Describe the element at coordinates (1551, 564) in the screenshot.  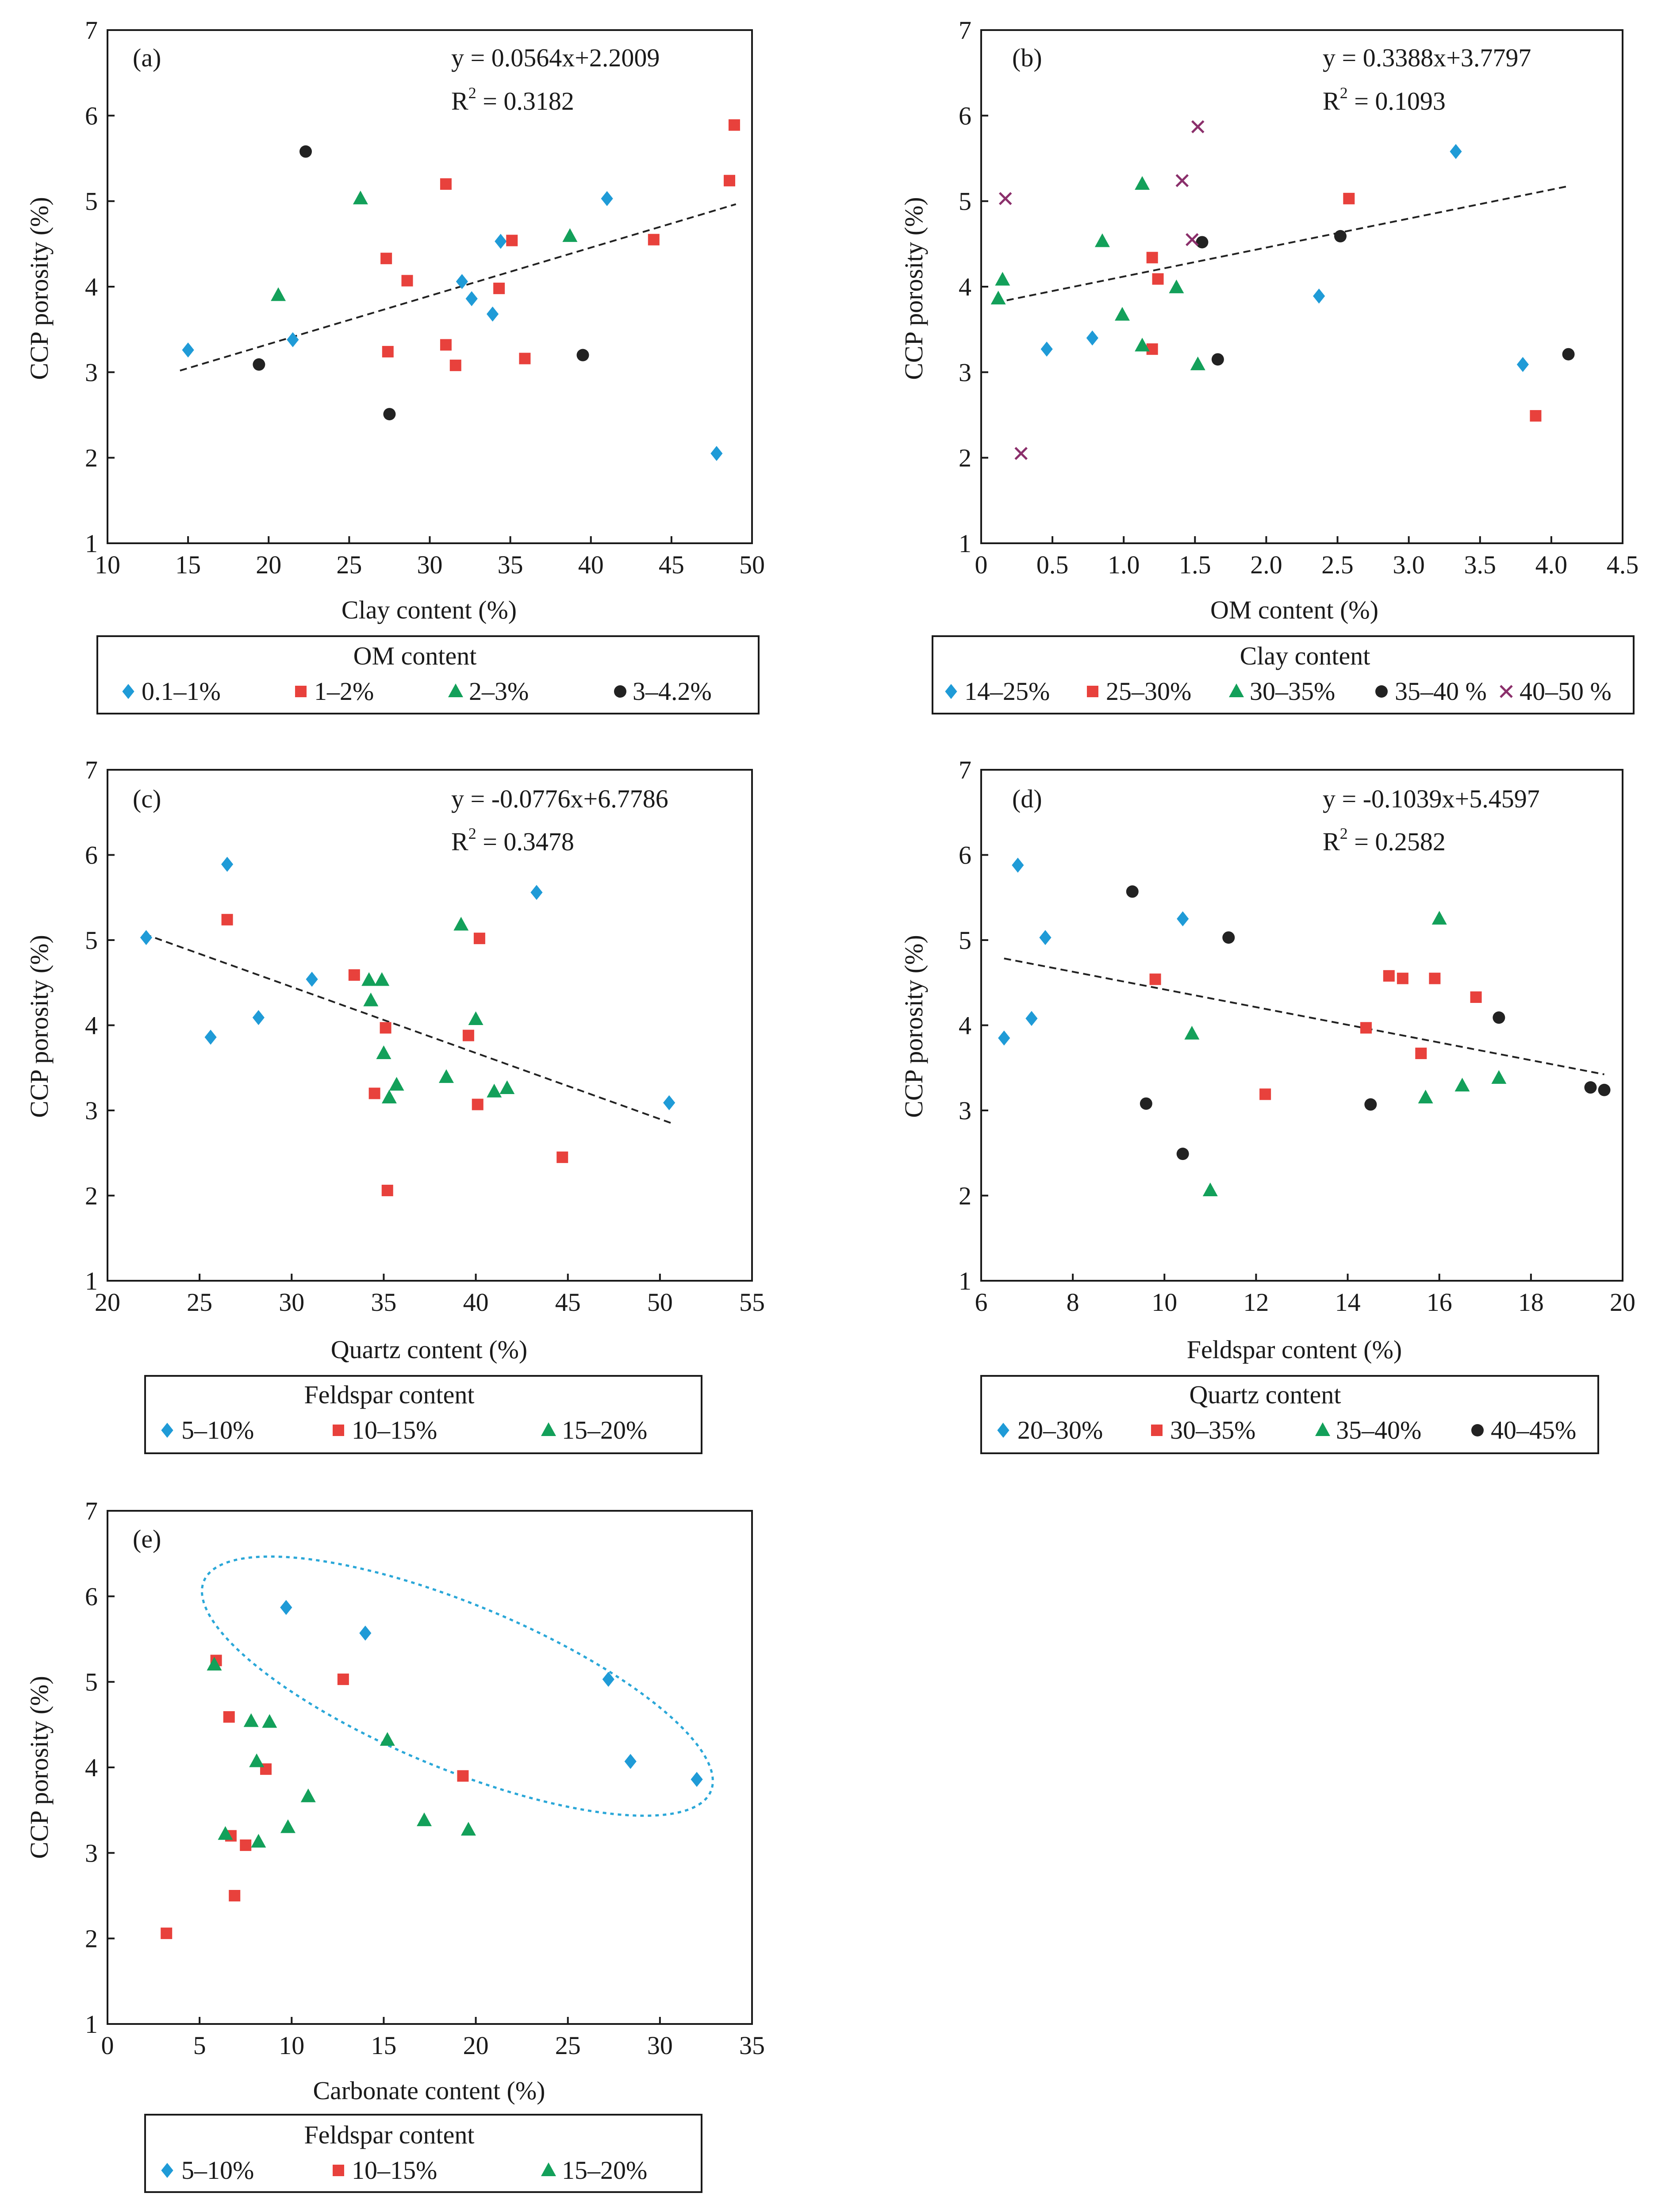
I see `x-tick-label: 4.0` at that location.